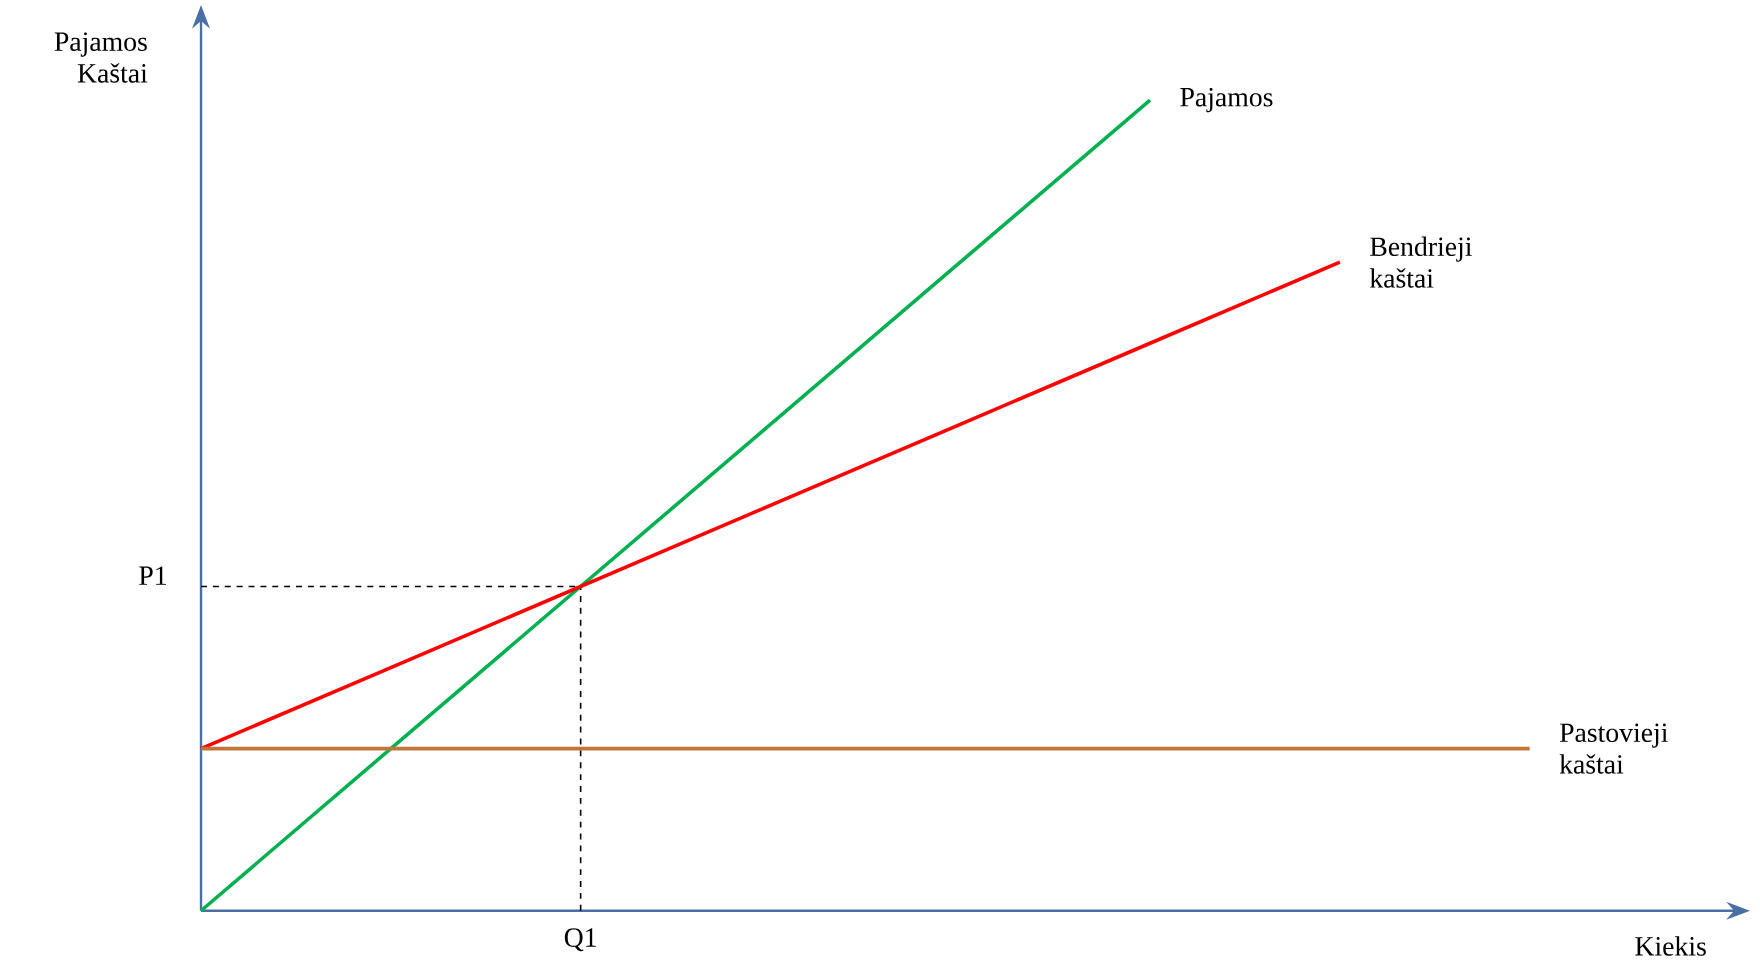 This screenshot has width=1760, height=967. What do you see at coordinates (1613, 748) in the screenshot?
I see `series-label: Pastovieji kaštai` at bounding box center [1613, 748].